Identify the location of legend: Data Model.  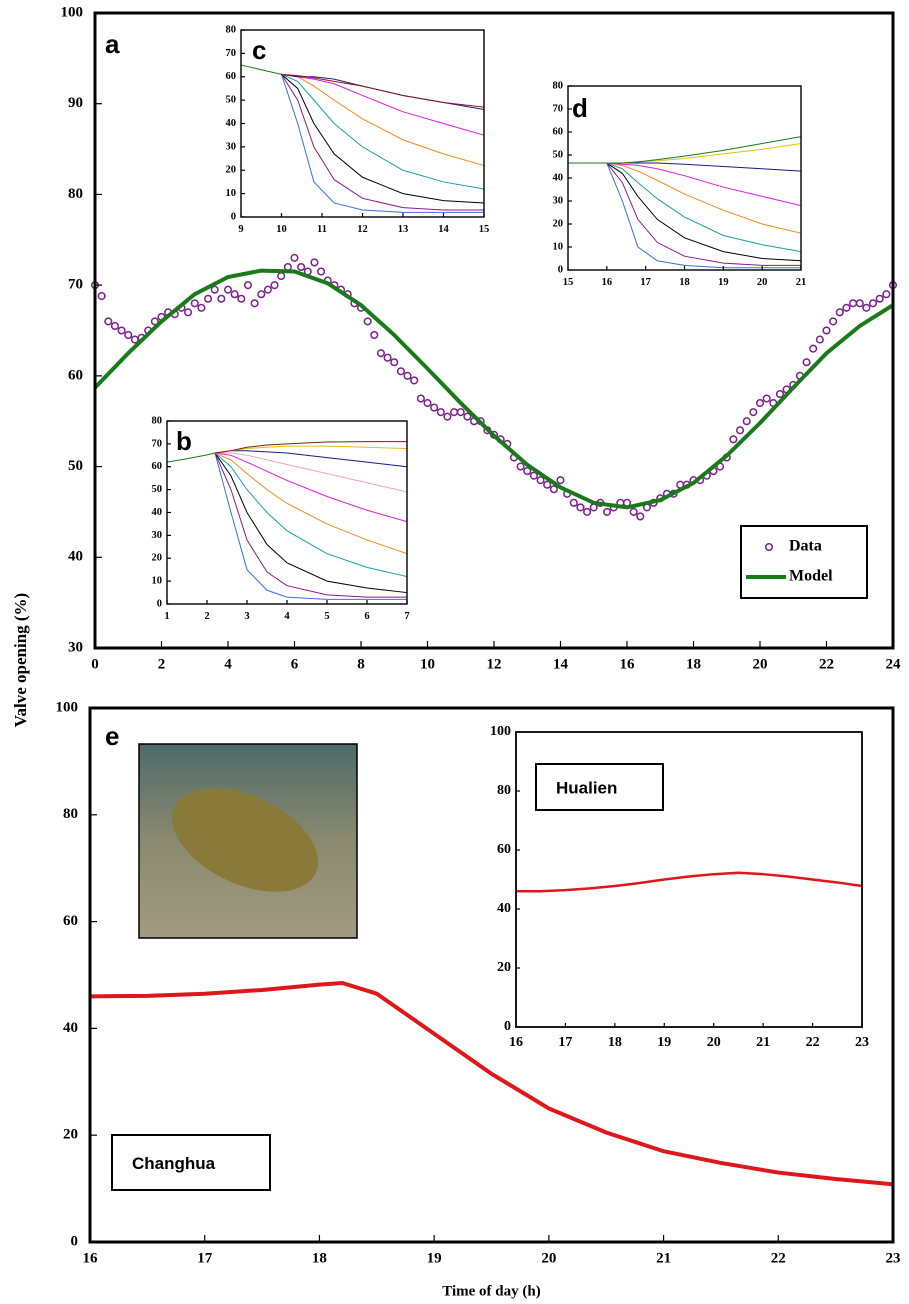
(804, 562).